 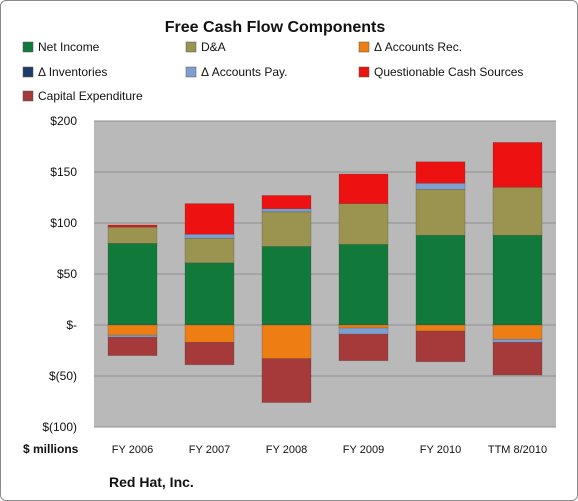 I want to click on legend-label: D&A, so click(x=213, y=47).